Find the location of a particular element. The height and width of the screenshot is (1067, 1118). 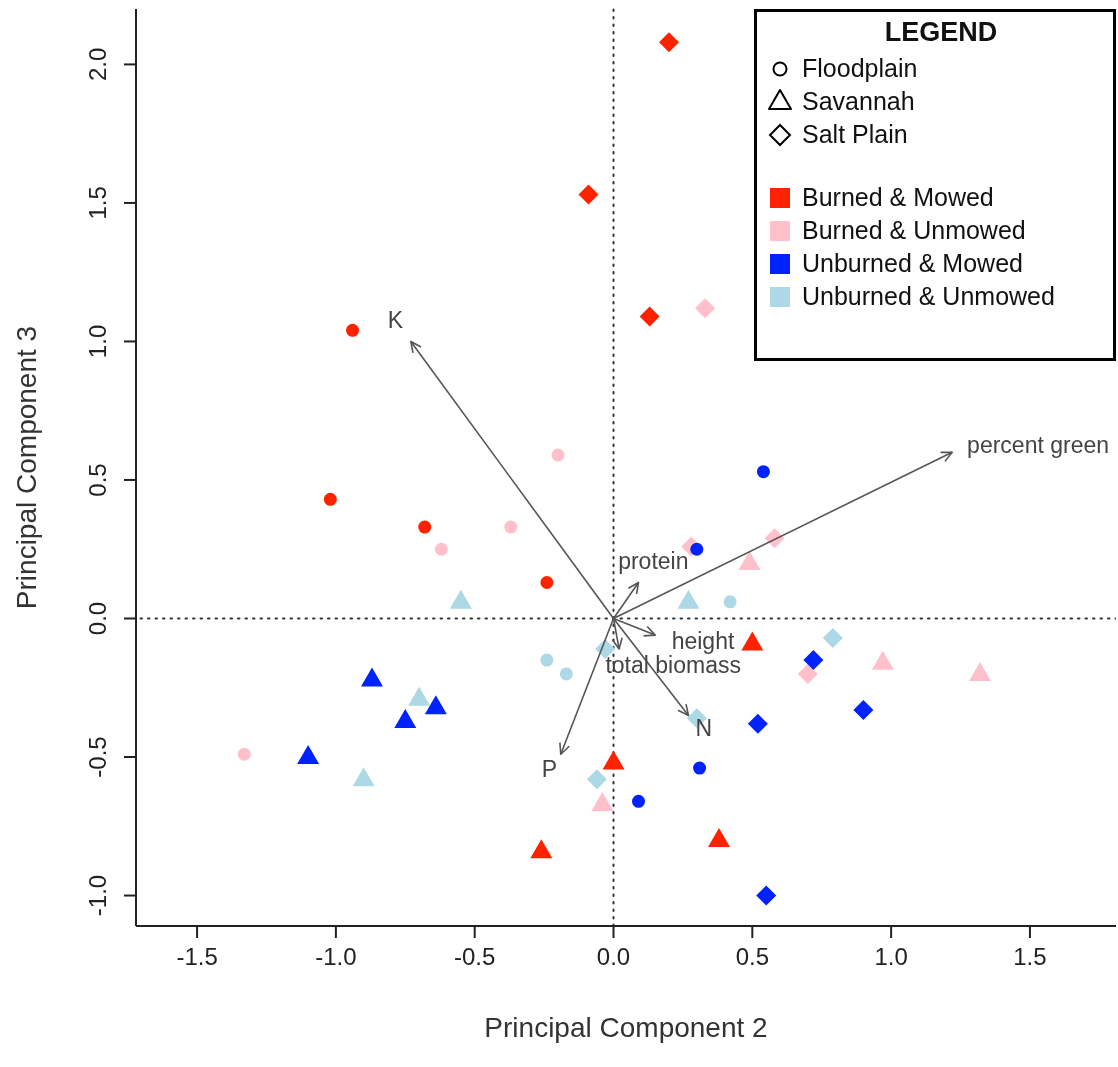

legend-label: Burned & Mowed is located at coordinates (898, 196).